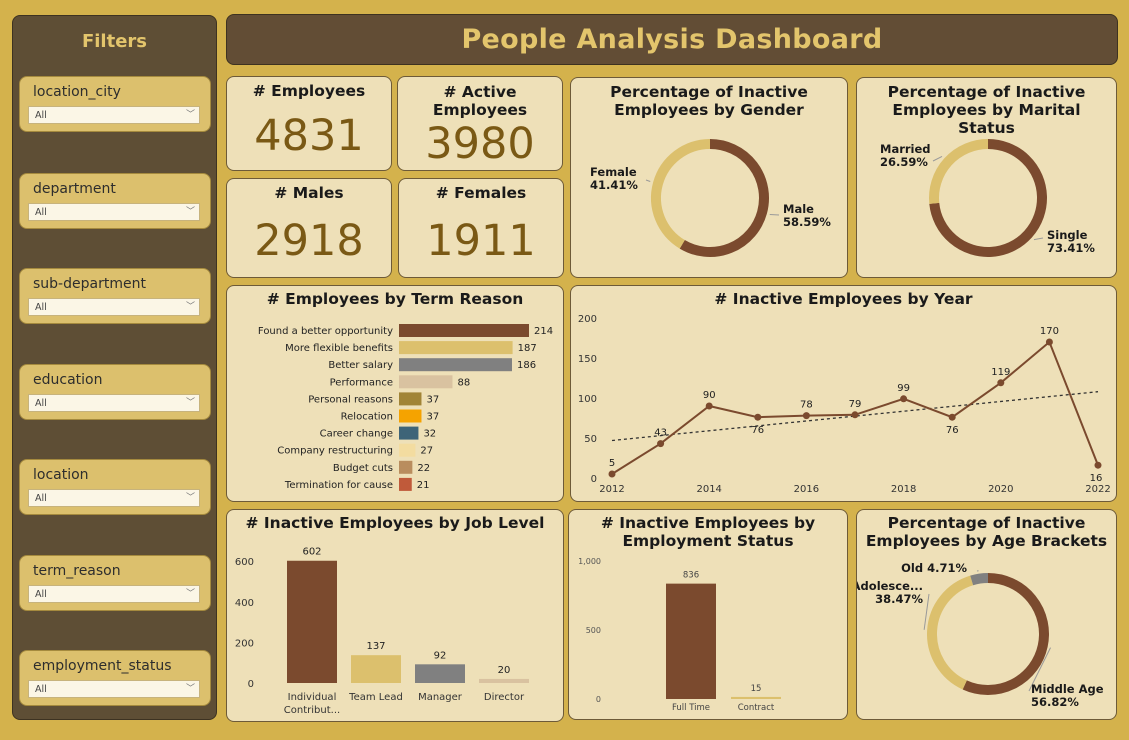 This screenshot has height=740, width=1129. I want to click on y-tick-label: 150, so click(587, 359).